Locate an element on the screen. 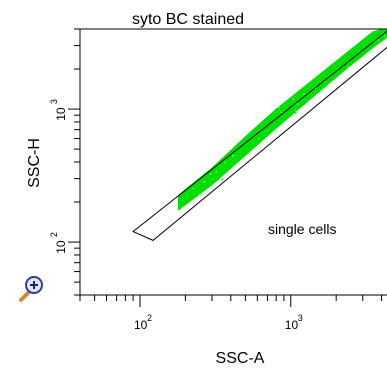  x-tick-label-exponent: 3 is located at coordinates (300, 318).